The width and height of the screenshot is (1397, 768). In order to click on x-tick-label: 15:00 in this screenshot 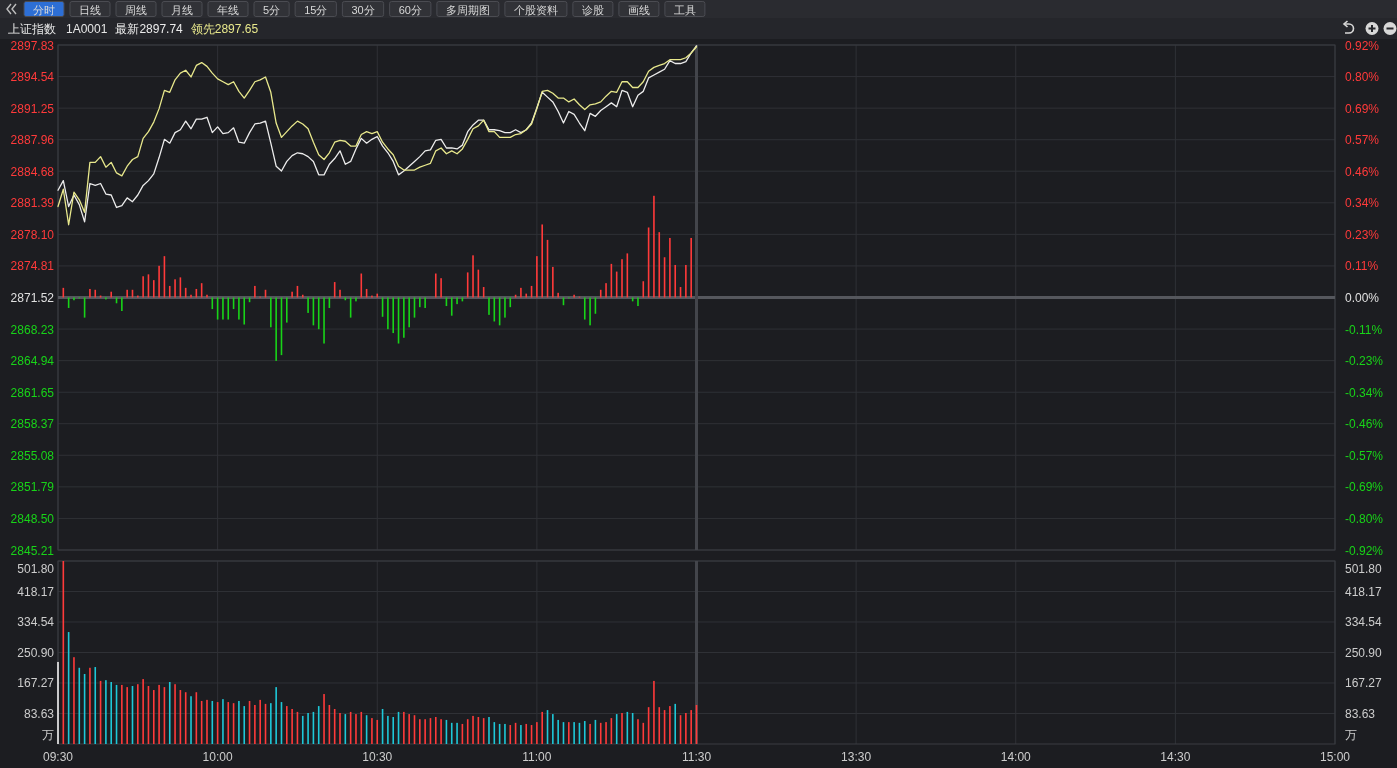, I will do `click(1335, 757)`.